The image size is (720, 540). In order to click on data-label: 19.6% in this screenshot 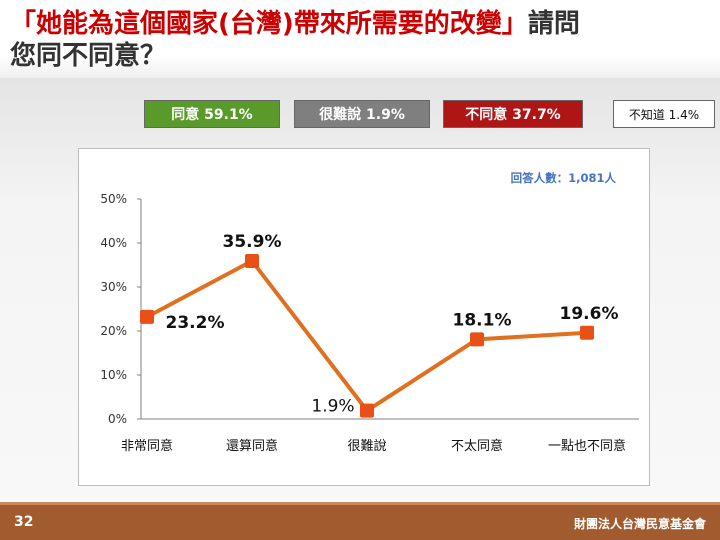, I will do `click(589, 314)`.